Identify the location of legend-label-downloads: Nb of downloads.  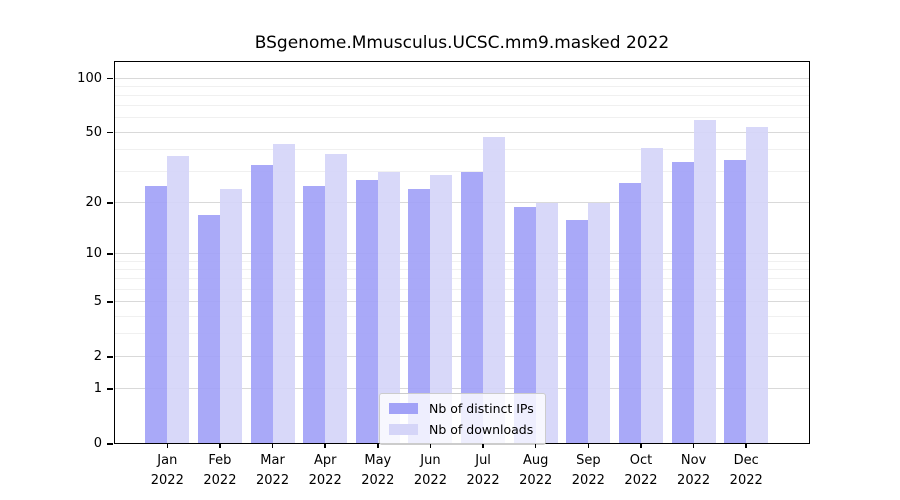
(481, 429).